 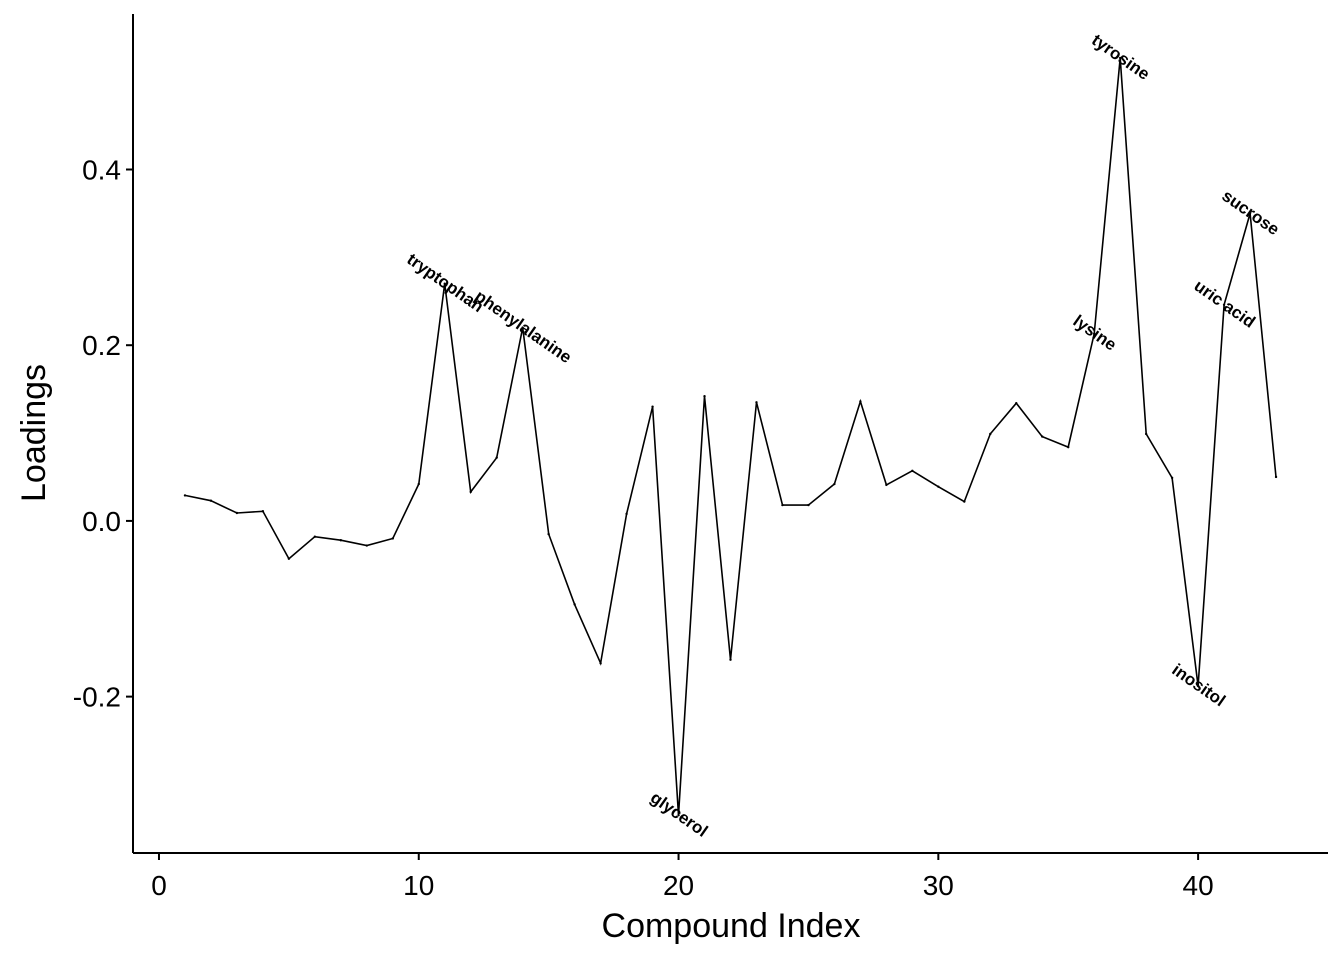 What do you see at coordinates (731, 926) in the screenshot?
I see `x-axis-title: Compound Index` at bounding box center [731, 926].